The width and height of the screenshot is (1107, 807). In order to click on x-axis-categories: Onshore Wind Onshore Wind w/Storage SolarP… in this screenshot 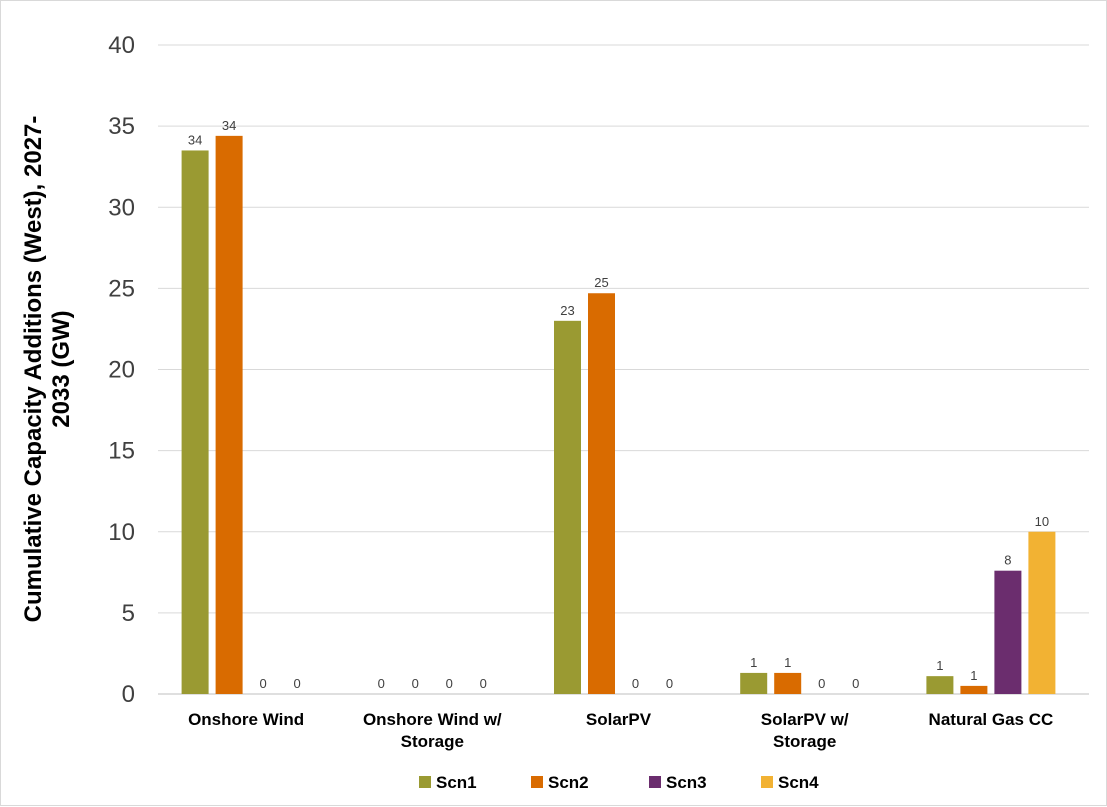, I will do `click(620, 730)`.